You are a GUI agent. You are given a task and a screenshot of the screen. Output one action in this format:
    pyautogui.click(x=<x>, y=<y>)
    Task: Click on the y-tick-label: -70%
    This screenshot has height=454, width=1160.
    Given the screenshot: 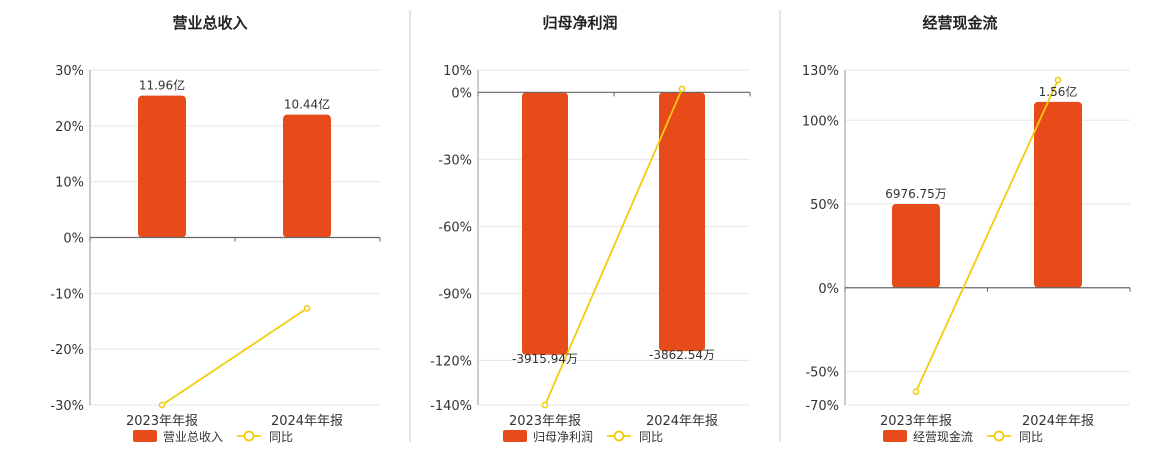 What is the action you would take?
    pyautogui.click(x=822, y=406)
    